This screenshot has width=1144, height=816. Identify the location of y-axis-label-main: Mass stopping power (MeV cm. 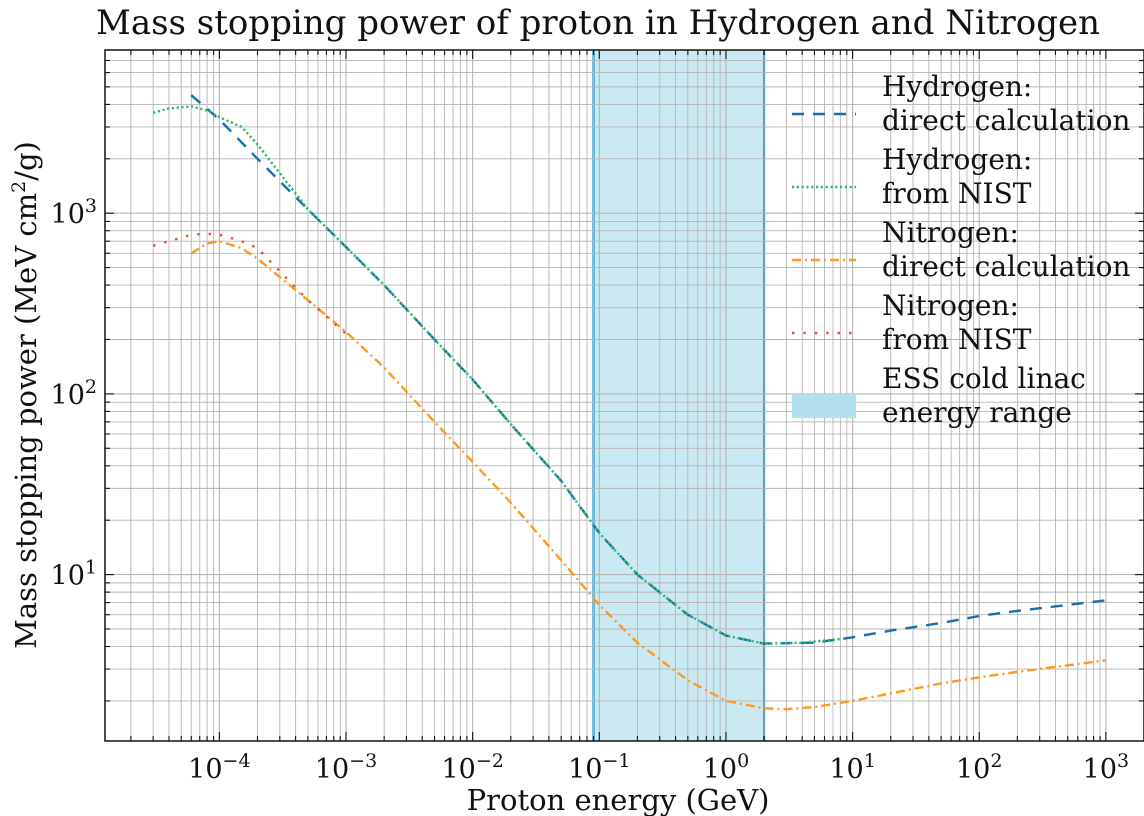
(26, 421).